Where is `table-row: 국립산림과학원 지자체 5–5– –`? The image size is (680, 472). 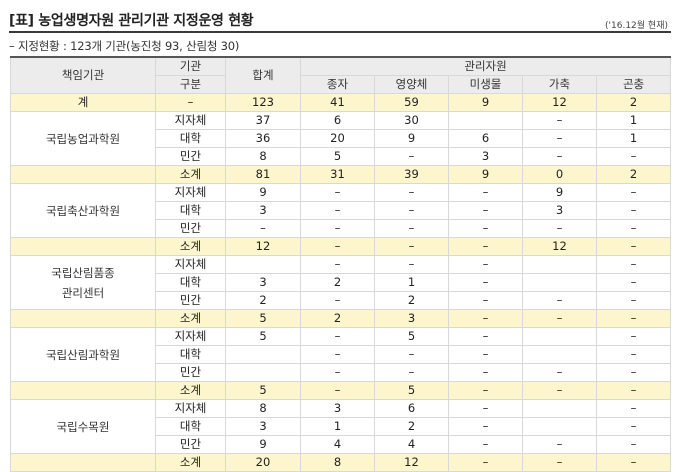 table-row: 국립산림과학원 지자체 5–5– – is located at coordinates (341, 354).